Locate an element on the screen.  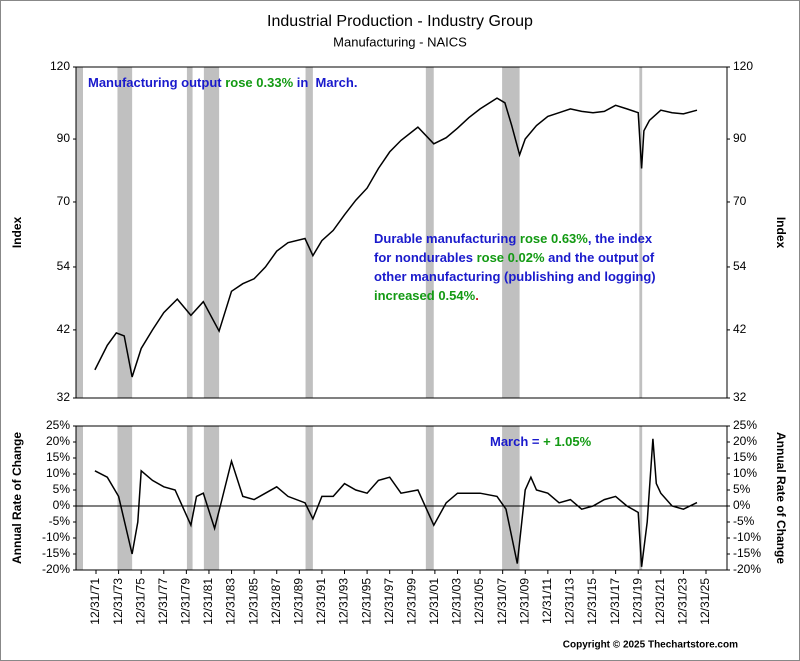
x-tick-label: 12/31/97 is located at coordinates (389, 601).